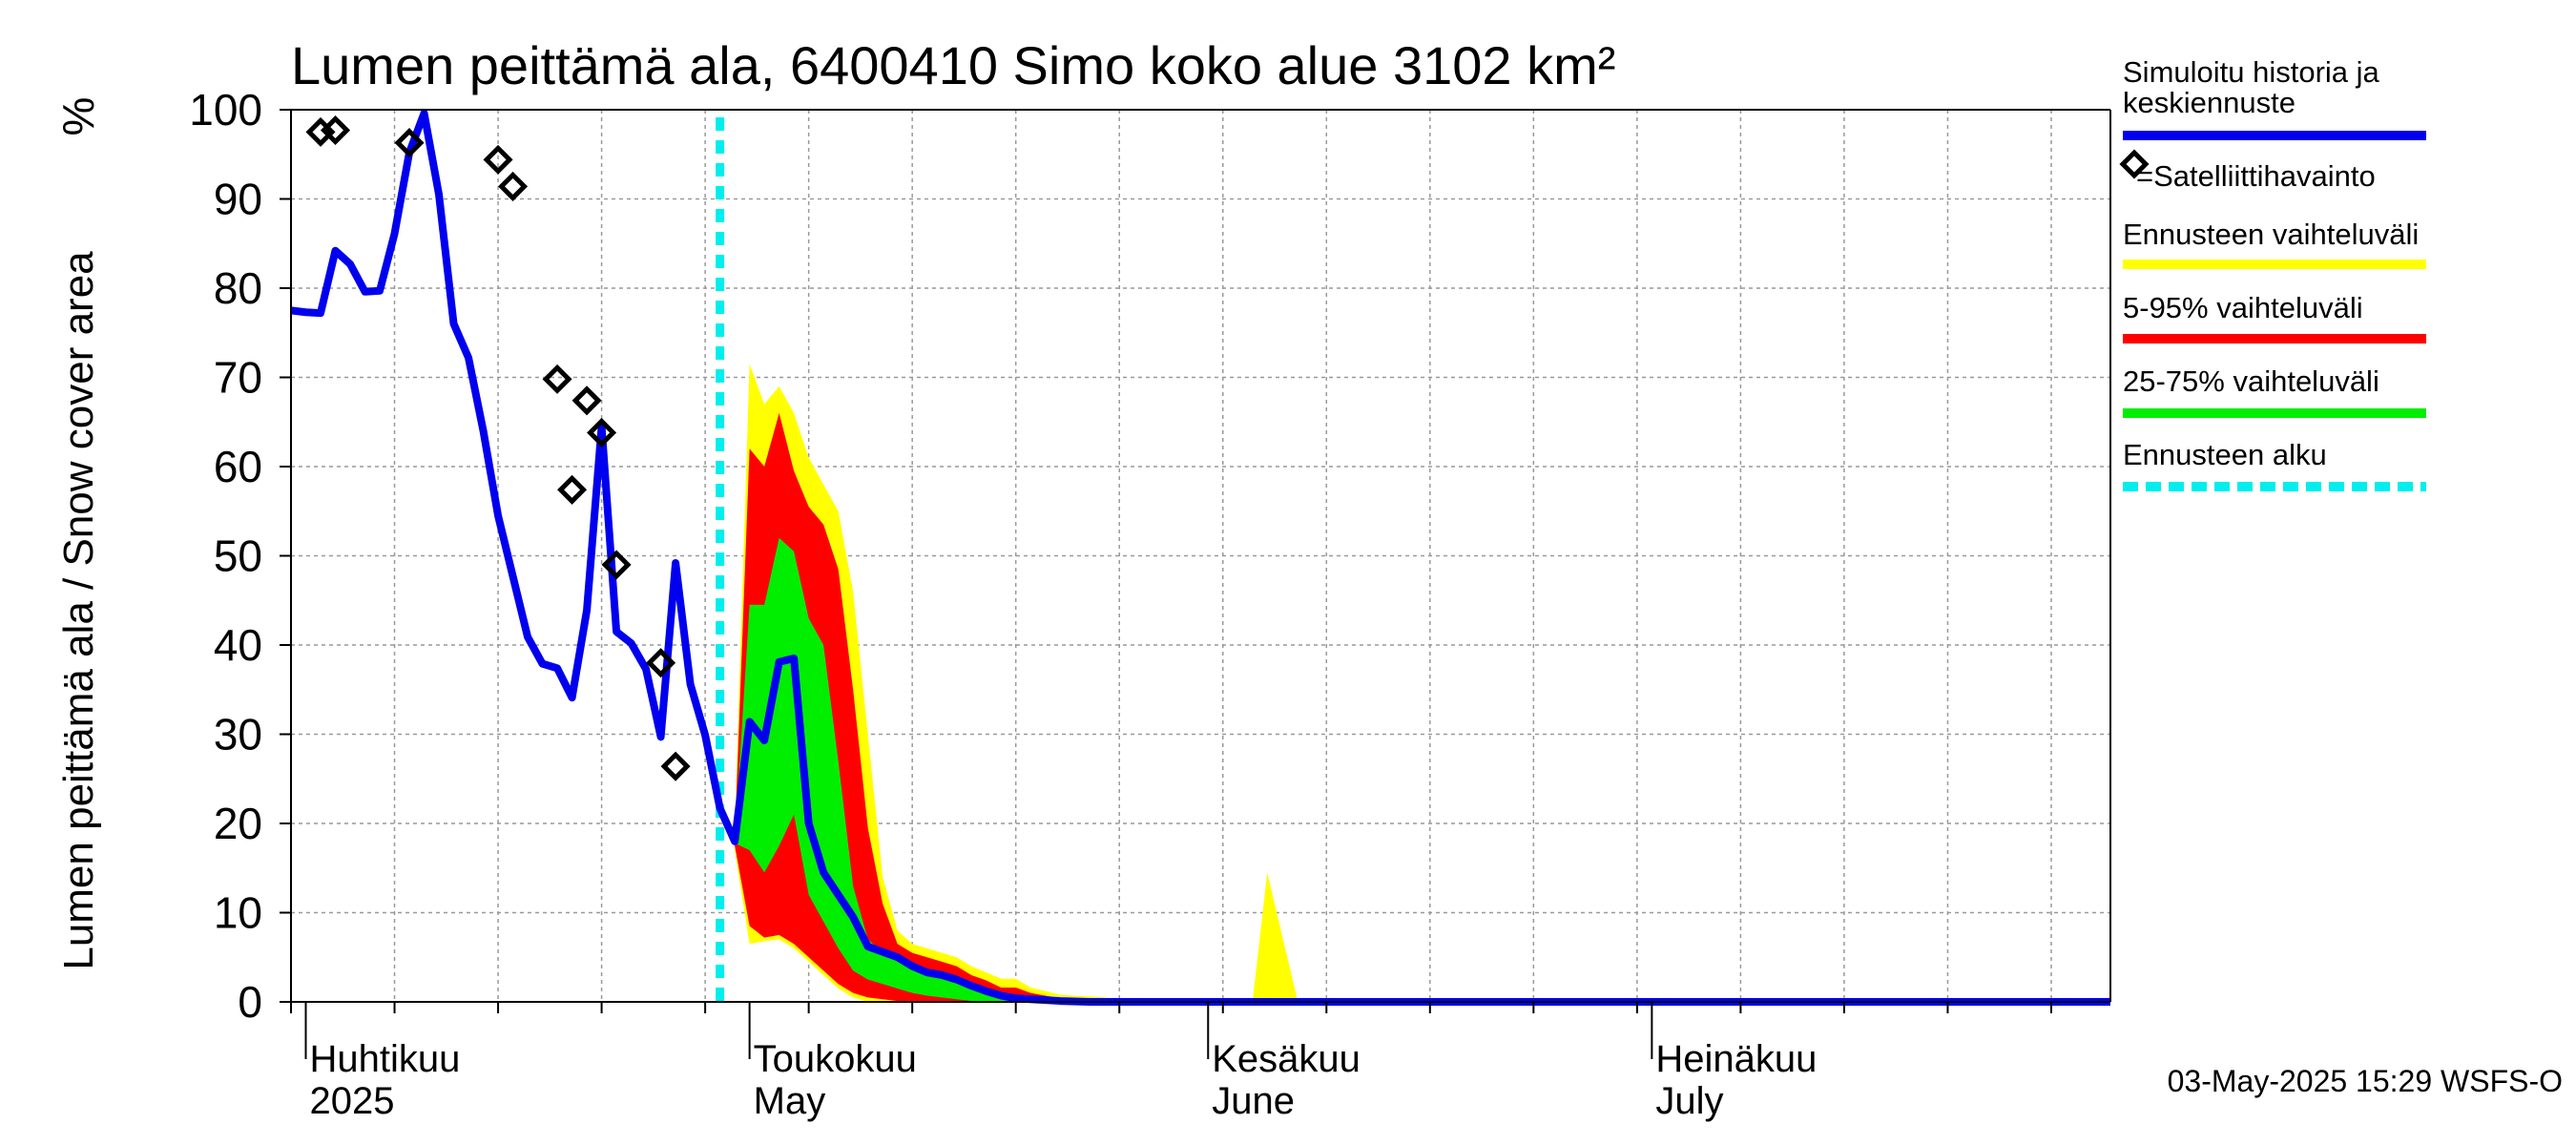  I want to click on month-label: Toukokuu, so click(835, 1059).